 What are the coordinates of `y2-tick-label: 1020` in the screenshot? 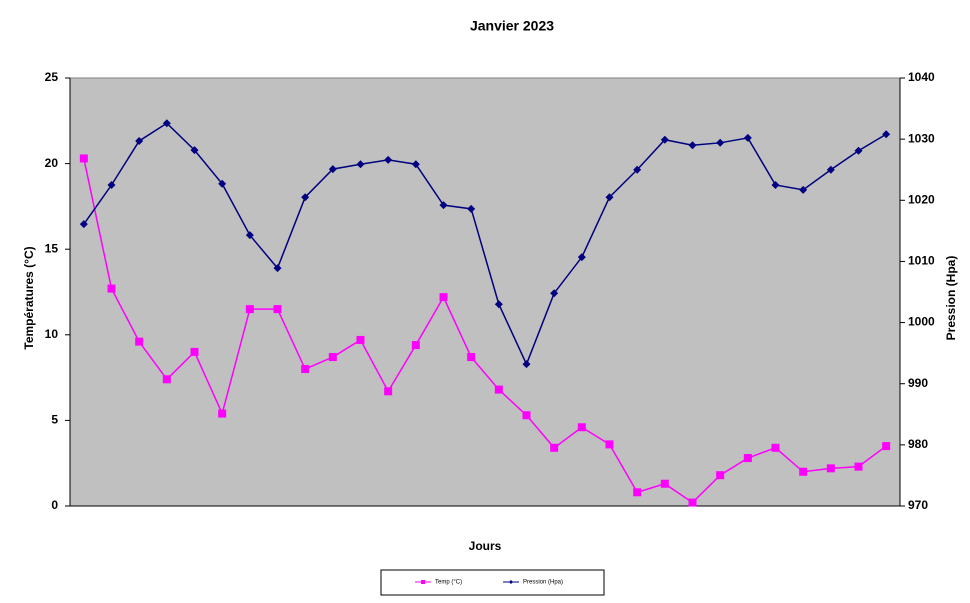 It's located at (921, 199).